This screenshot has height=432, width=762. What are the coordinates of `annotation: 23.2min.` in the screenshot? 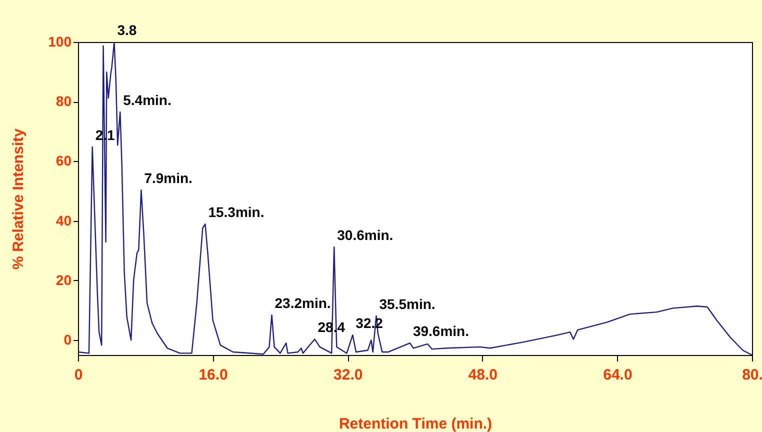 It's located at (302, 303).